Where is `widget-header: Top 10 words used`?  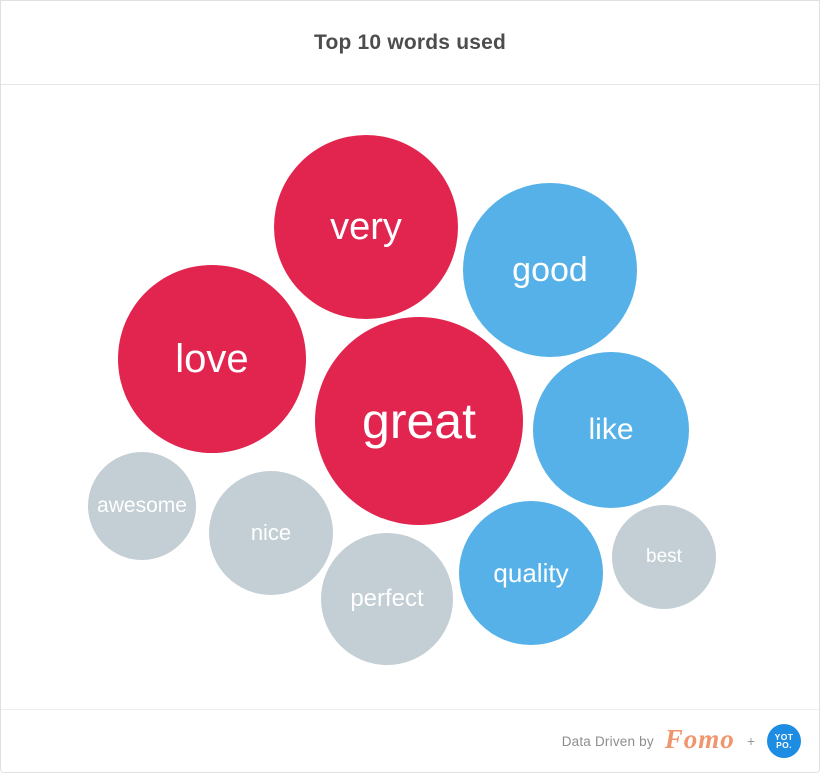
widget-header: Top 10 words used is located at coordinates (410, 43).